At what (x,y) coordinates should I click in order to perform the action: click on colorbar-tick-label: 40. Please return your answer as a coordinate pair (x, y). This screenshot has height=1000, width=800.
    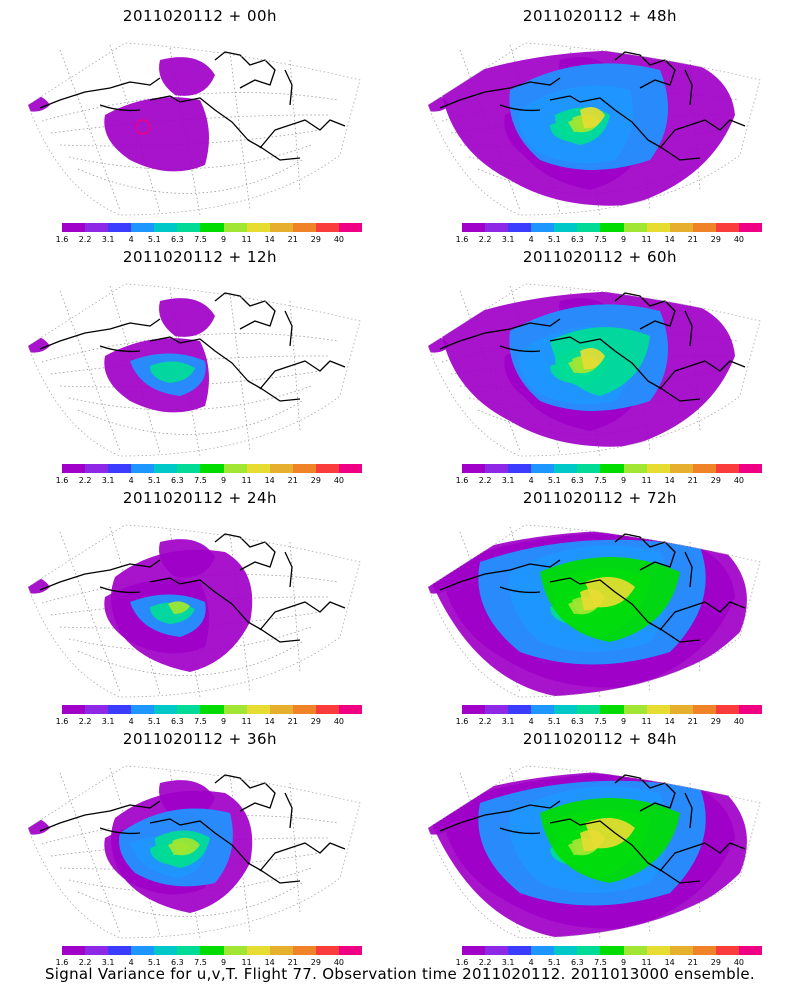
    Looking at the image, I should click on (339, 480).